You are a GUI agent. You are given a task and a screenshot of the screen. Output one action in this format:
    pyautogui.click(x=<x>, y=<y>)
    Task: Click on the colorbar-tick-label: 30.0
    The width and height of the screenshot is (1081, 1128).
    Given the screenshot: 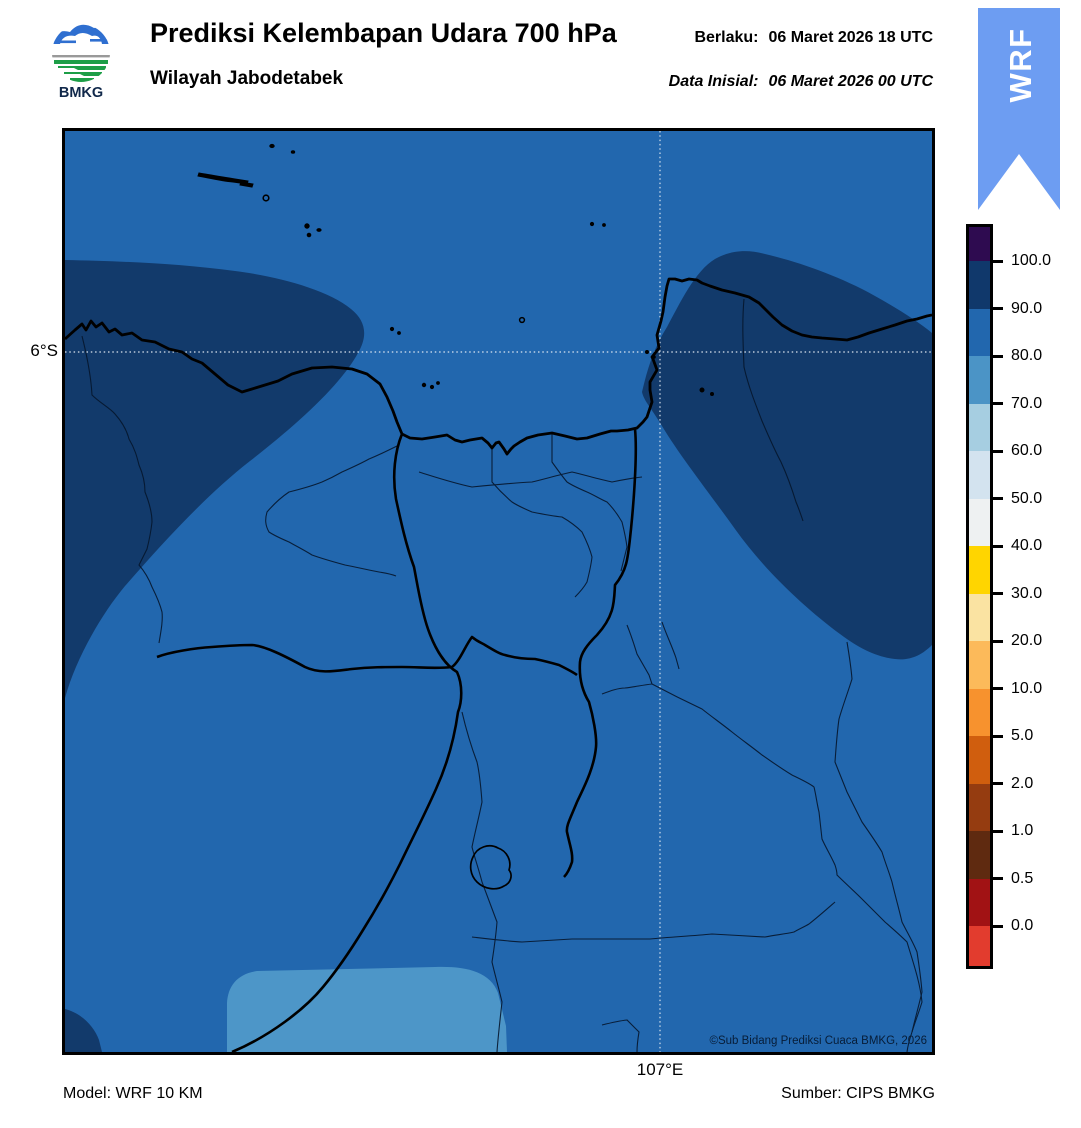 What is the action you would take?
    pyautogui.click(x=1027, y=593)
    